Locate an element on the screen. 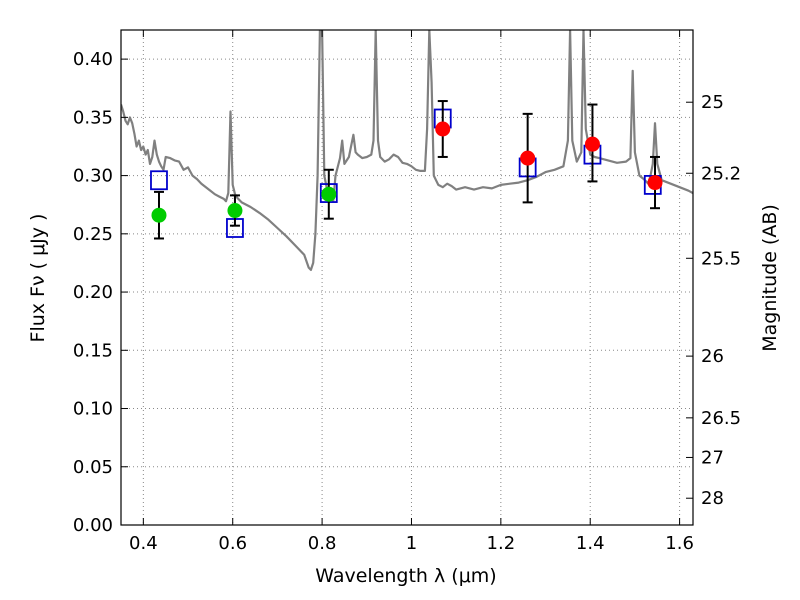 The image size is (800, 600). x-axis-label-text: Wavelength λ (μm) is located at coordinates (405, 576).